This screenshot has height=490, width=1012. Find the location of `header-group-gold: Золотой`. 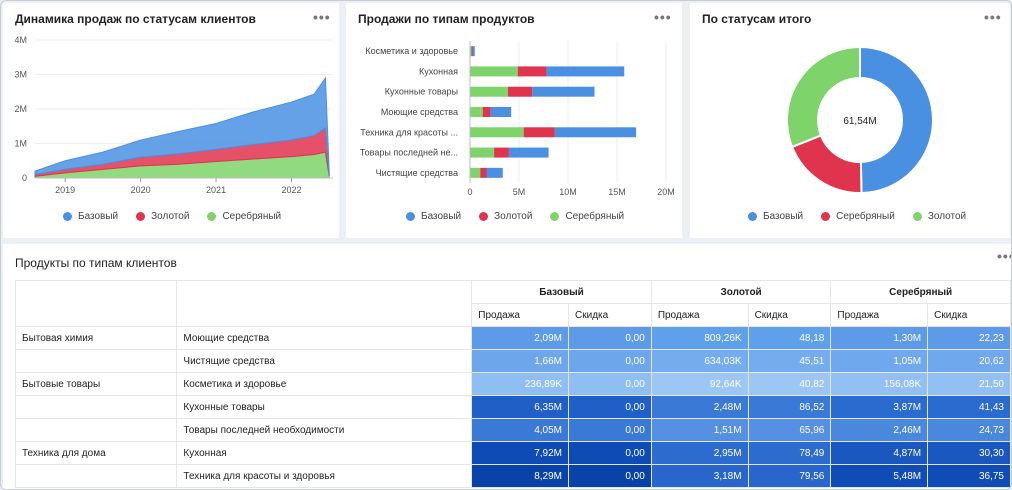

header-group-gold: Золотой is located at coordinates (741, 292).